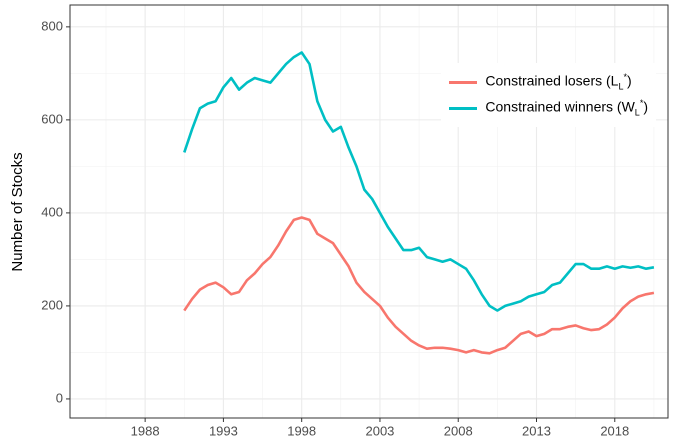 The image size is (676, 444). Describe the element at coordinates (52, 304) in the screenshot. I see `y-tick-label: 200` at that location.